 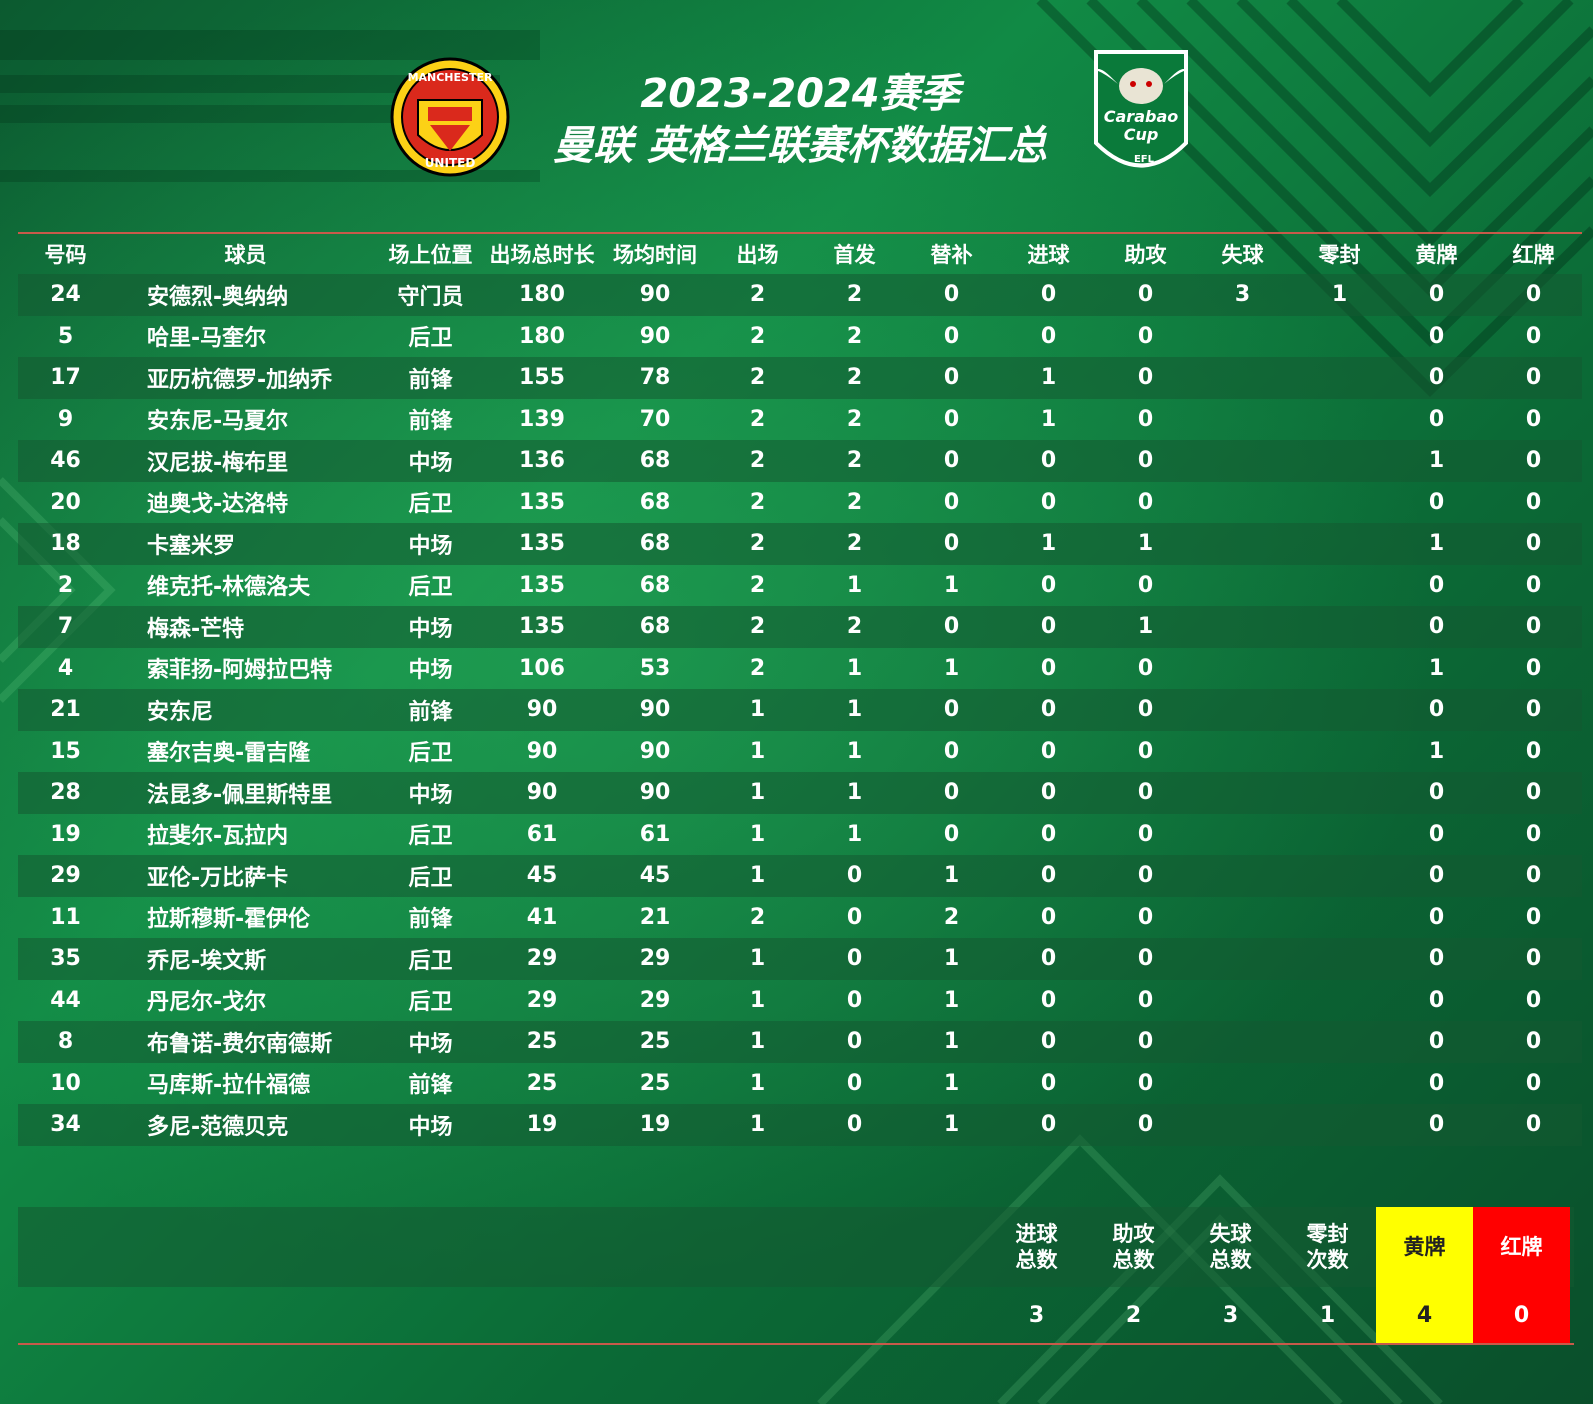 I want to click on table-cell: 90, so click(x=542, y=710).